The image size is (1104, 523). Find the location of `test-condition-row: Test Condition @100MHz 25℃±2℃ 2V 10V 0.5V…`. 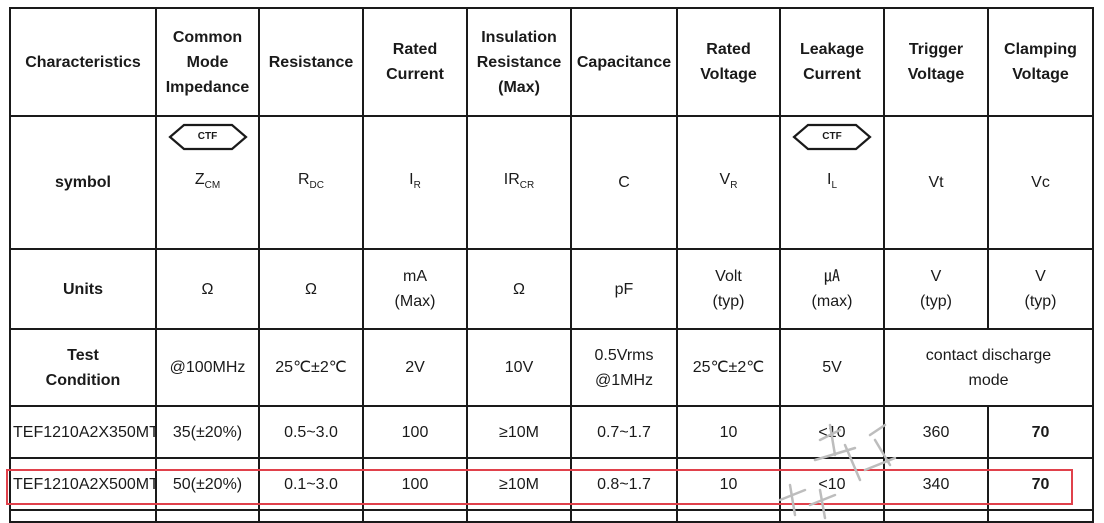

test-condition-row: Test Condition @100MHz 25℃±2℃ 2V 10V 0.5V… is located at coordinates (551, 367).